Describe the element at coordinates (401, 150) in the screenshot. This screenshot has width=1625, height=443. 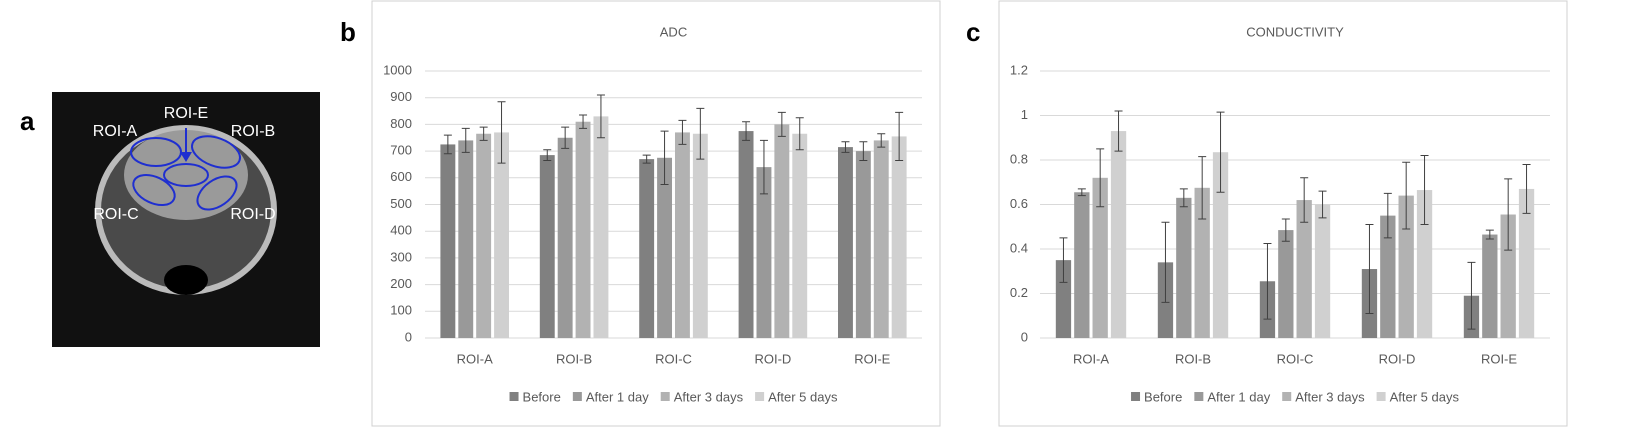
I see `y-tick-label: 700` at that location.